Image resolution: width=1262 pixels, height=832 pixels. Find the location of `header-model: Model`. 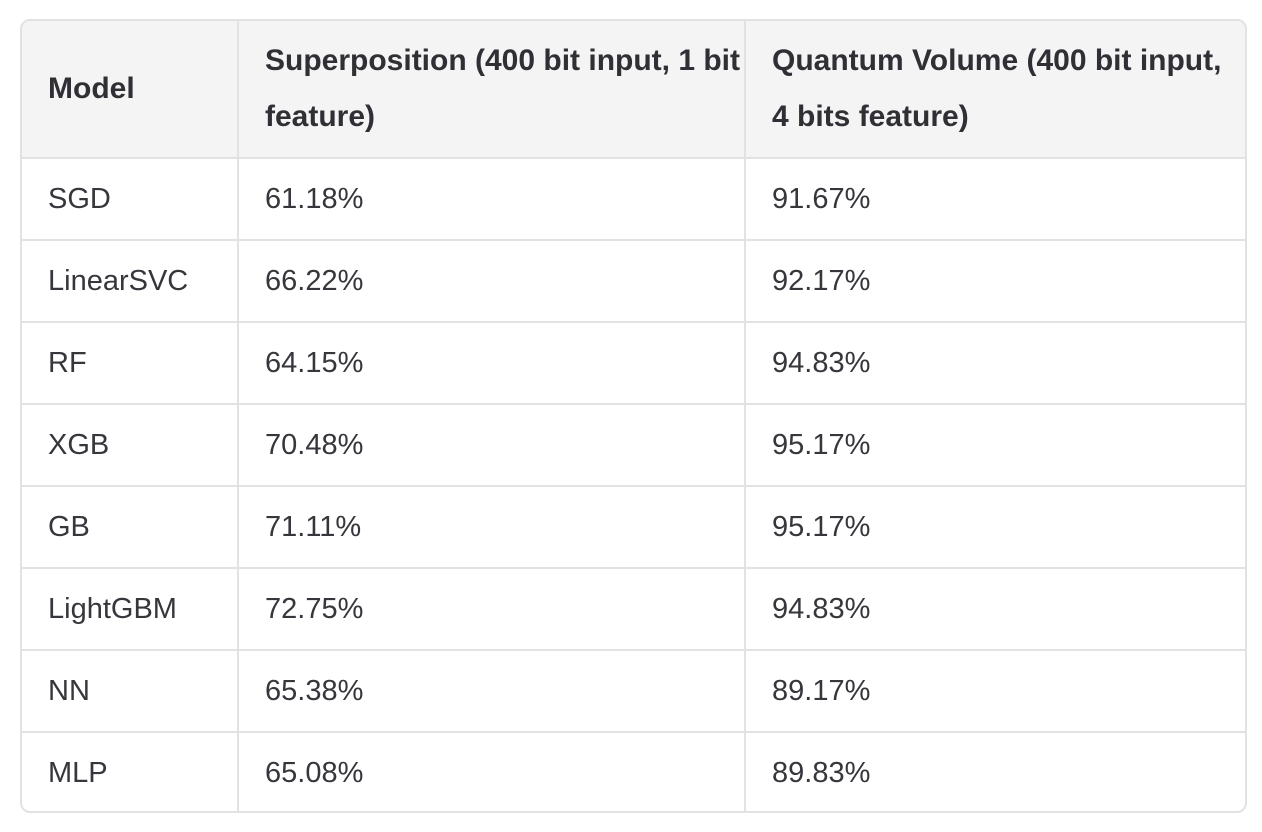

header-model: Model is located at coordinates (130, 90).